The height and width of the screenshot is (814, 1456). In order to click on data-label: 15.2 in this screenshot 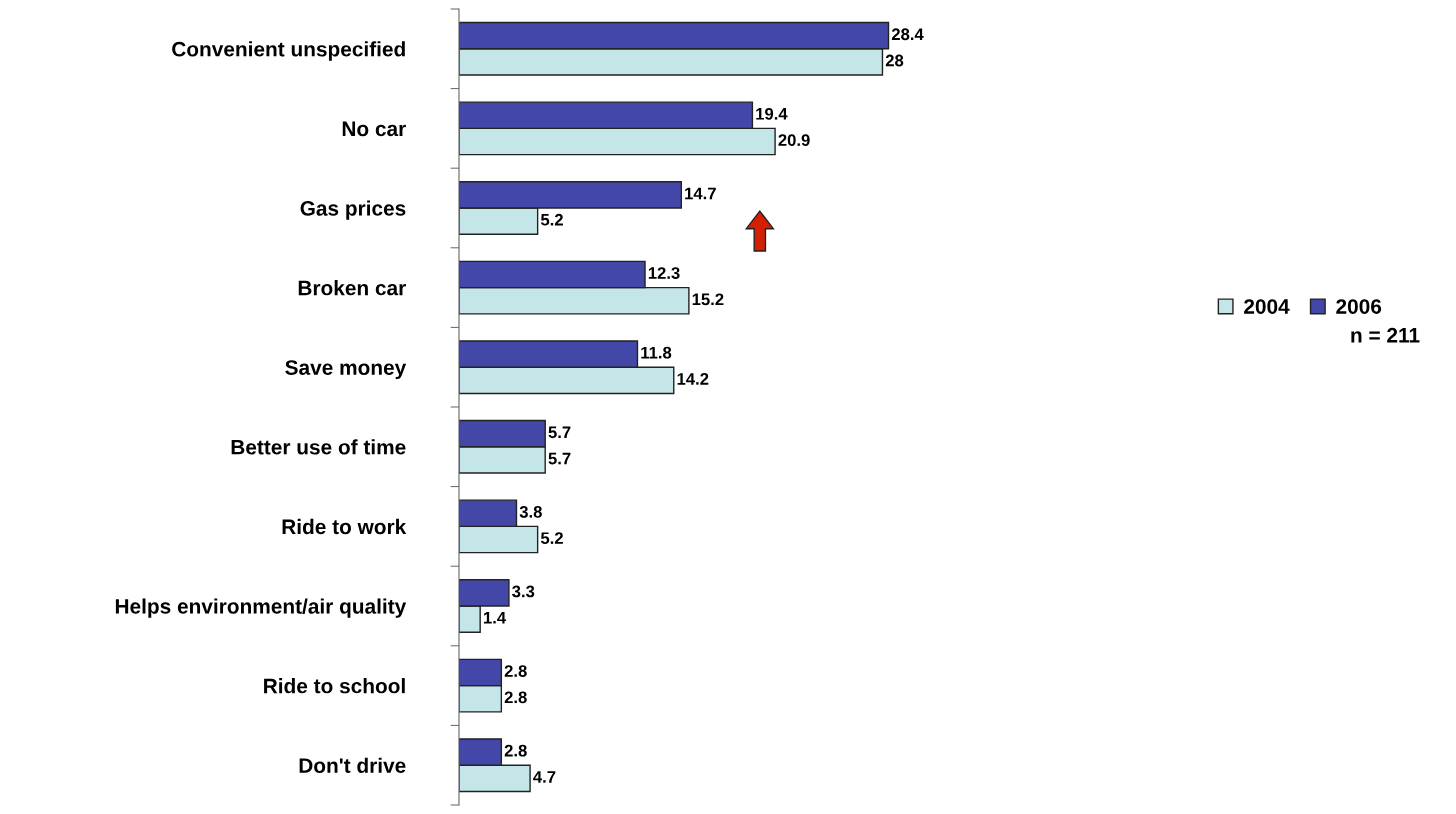, I will do `click(708, 299)`.